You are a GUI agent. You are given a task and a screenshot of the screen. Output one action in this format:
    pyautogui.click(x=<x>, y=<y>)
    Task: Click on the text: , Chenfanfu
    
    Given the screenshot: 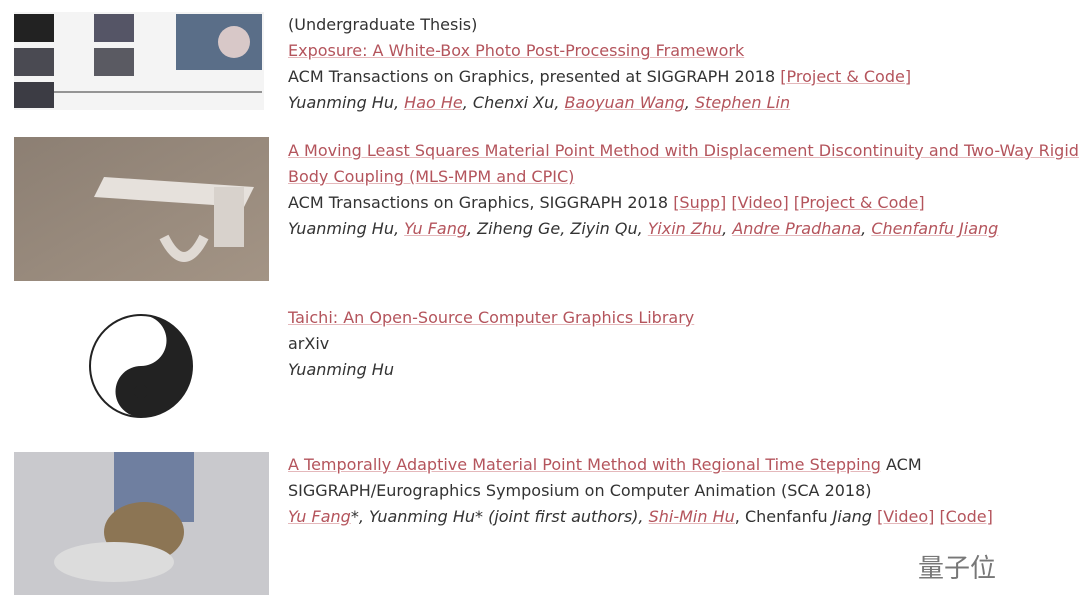 What is the action you would take?
    pyautogui.click(x=783, y=516)
    